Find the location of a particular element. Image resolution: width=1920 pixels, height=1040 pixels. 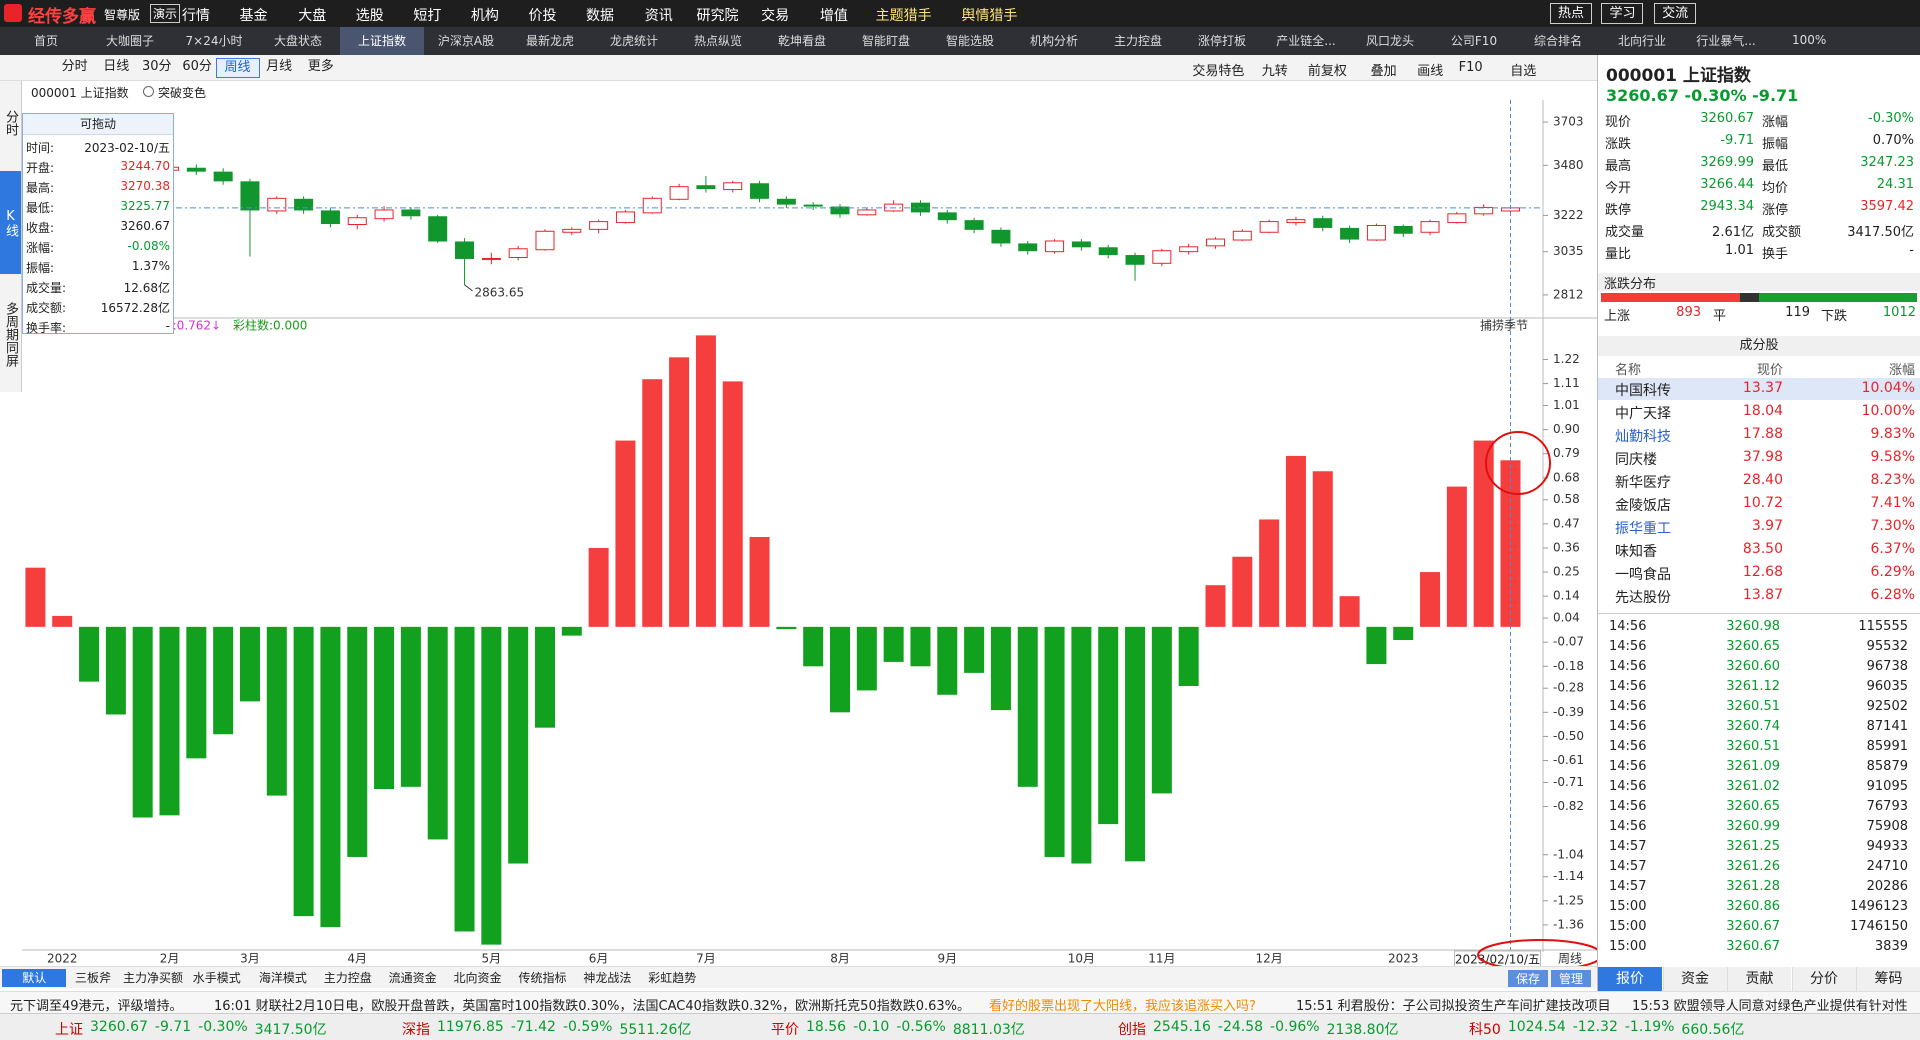

indicator-tab: 流通资金 is located at coordinates (412, 978).